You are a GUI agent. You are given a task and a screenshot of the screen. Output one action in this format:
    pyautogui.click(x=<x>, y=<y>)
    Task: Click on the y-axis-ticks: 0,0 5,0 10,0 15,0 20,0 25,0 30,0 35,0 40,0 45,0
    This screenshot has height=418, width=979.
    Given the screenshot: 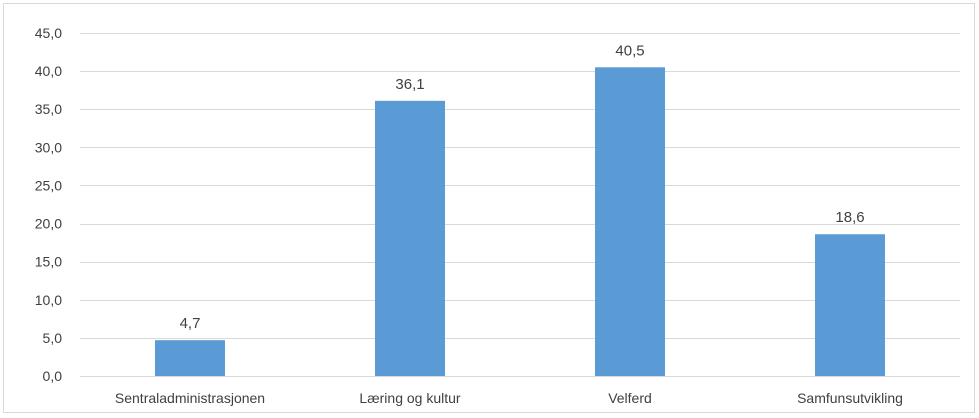 What is the action you would take?
    pyautogui.click(x=48, y=204)
    